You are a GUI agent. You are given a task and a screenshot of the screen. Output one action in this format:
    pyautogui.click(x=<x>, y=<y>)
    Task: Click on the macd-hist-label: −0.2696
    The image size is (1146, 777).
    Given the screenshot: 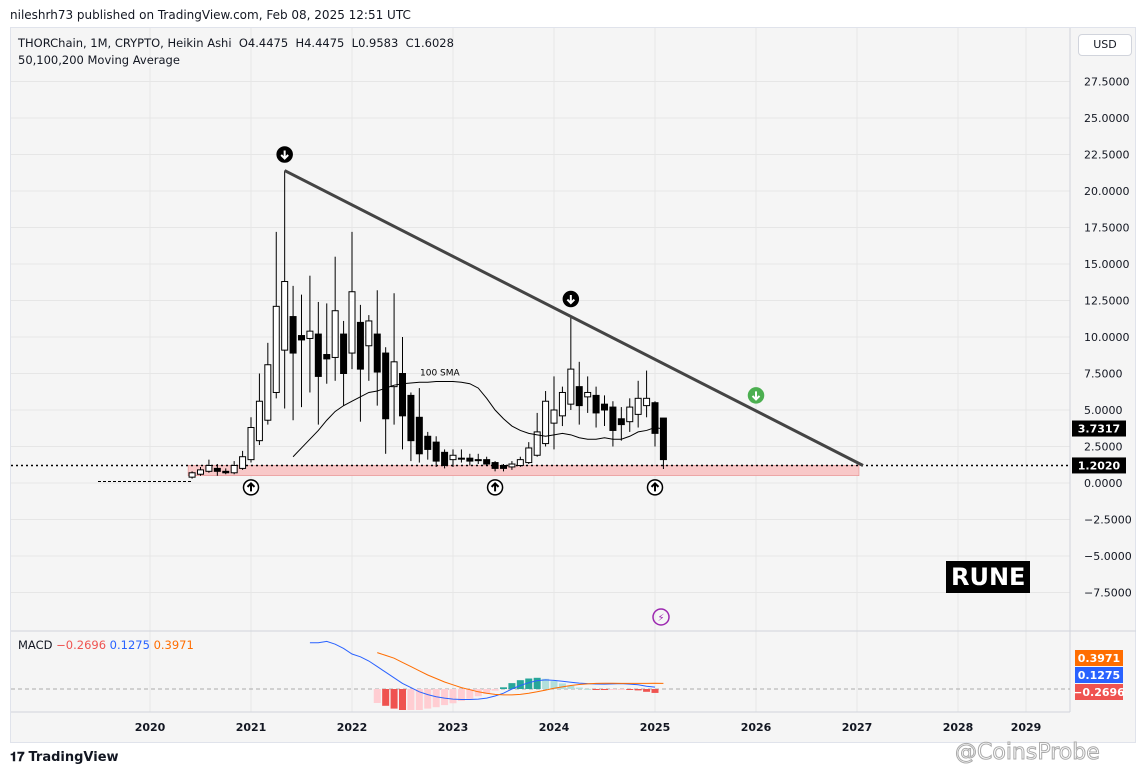 What is the action you would take?
    pyautogui.click(x=1099, y=692)
    